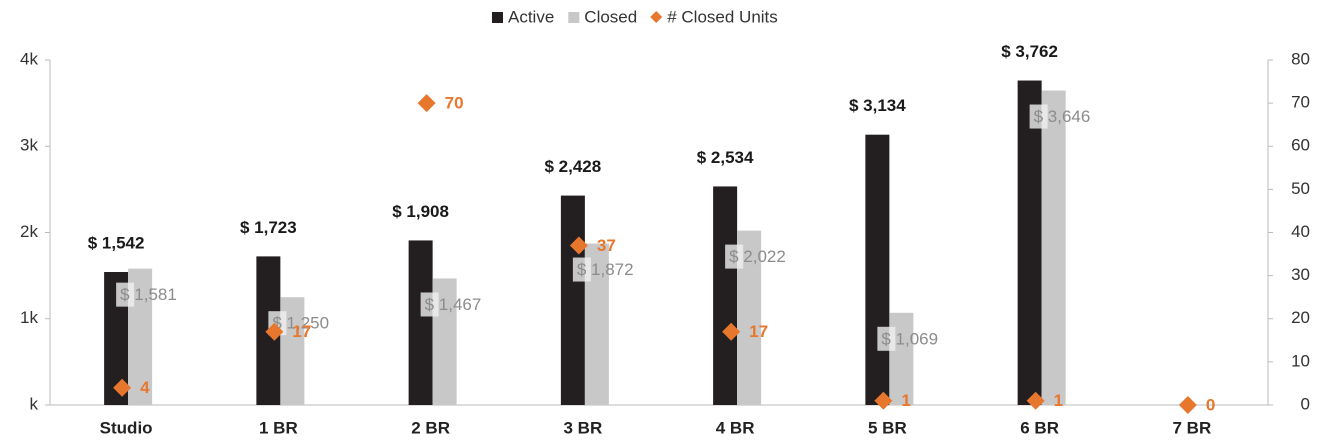  Describe the element at coordinates (430, 427) in the screenshot. I see `x-tick-label: 2 BR` at that location.